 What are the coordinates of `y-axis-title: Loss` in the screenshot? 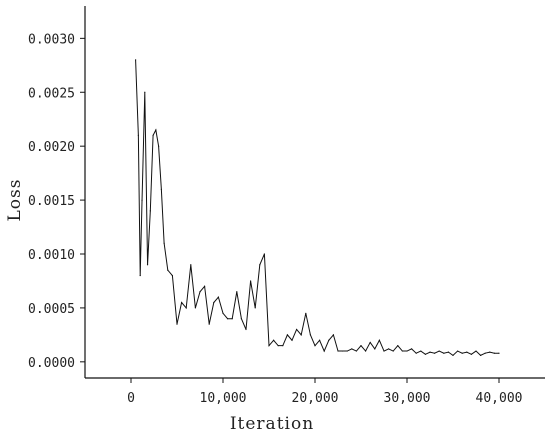 It's located at (15, 200).